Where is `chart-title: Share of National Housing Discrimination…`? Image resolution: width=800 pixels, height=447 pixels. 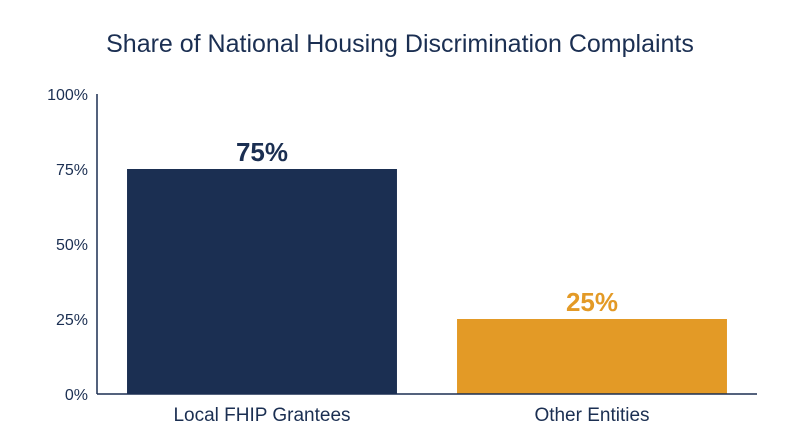 chart-title: Share of National Housing Discrimination… is located at coordinates (400, 44).